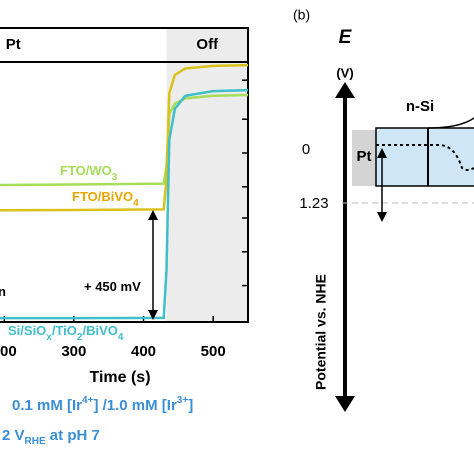 This screenshot has height=474, width=474. Describe the element at coordinates (420, 106) in the screenshot. I see `material-label: n-Si` at that location.